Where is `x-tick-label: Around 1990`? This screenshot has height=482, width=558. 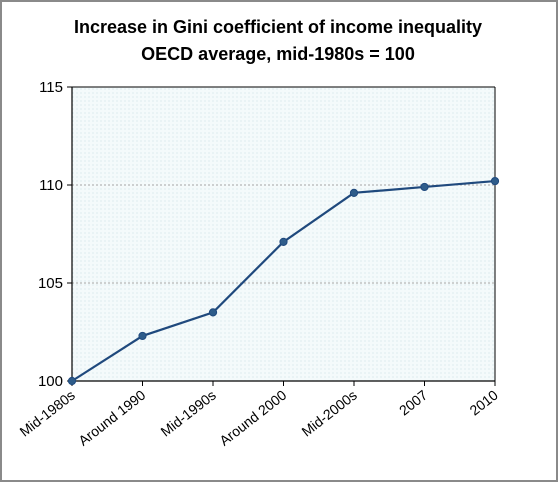 x-tick-label: Around 1990 is located at coordinates (111, 418).